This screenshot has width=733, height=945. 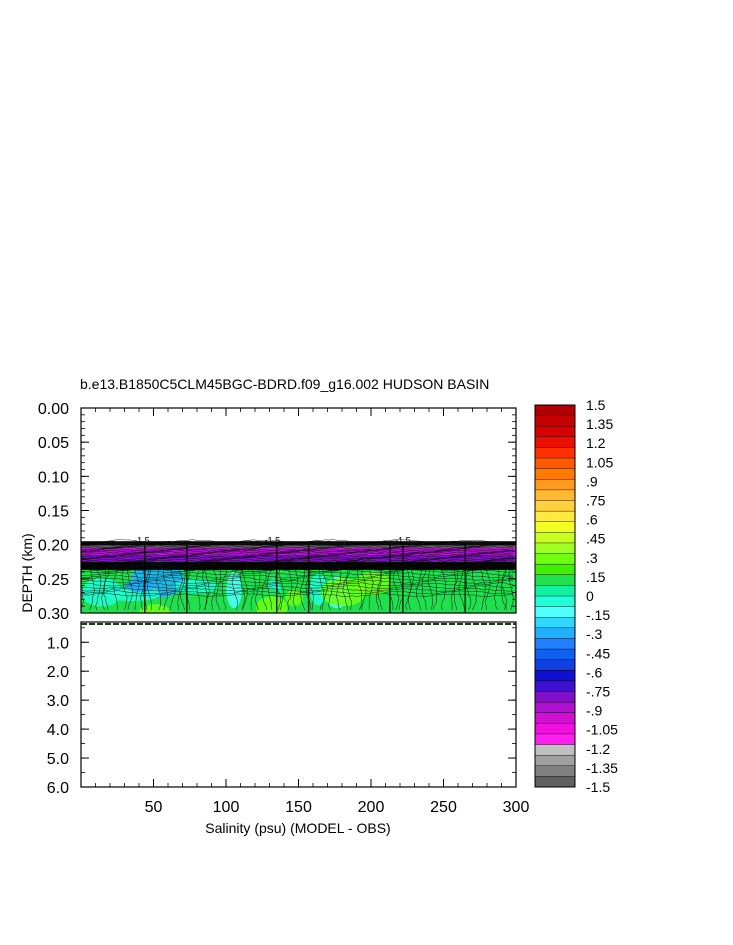 What do you see at coordinates (594, 711) in the screenshot?
I see `colorbar-label: -.9` at bounding box center [594, 711].